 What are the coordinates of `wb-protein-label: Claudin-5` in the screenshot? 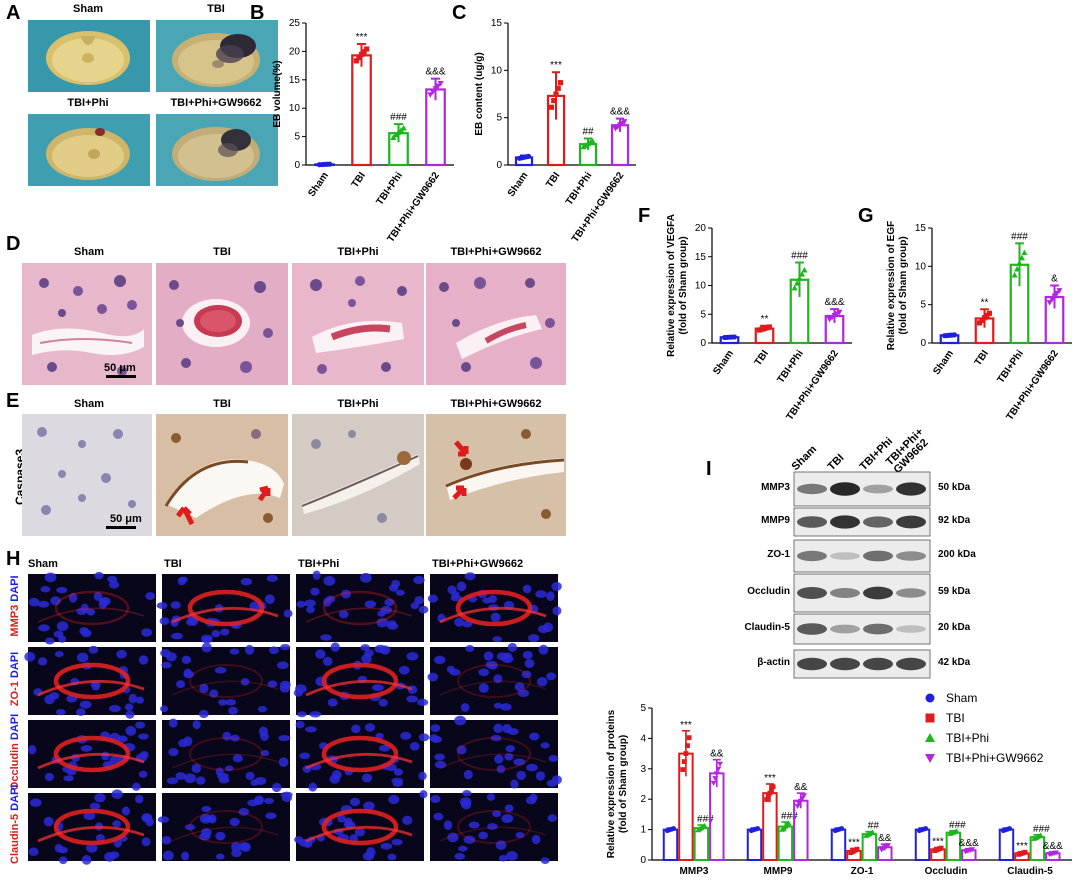 It's located at (767, 627).